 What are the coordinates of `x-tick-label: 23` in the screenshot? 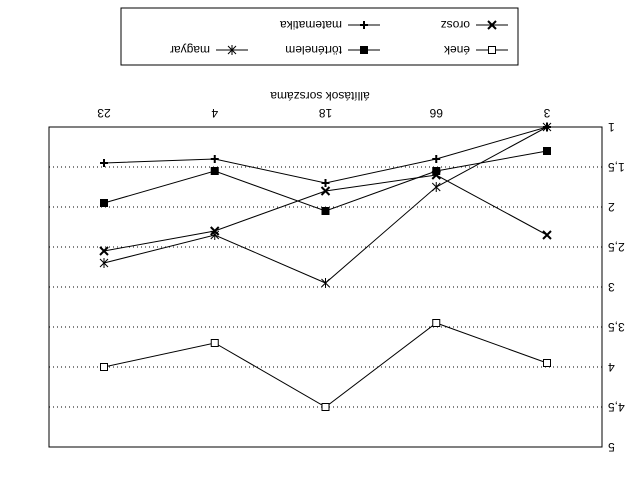 It's located at (104, 113).